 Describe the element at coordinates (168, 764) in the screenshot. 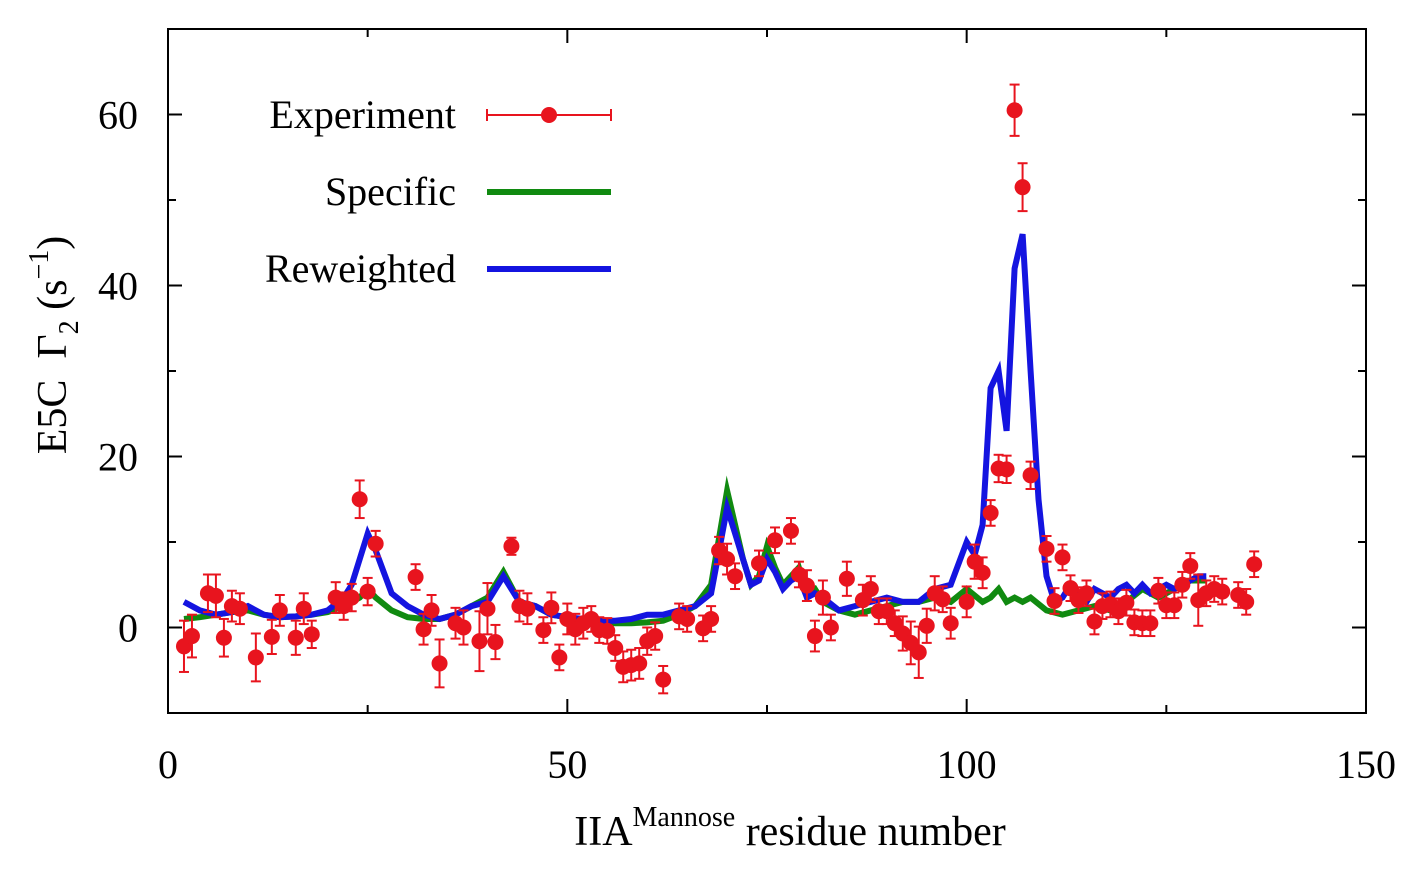

I see `x-tick-label: 0` at that location.